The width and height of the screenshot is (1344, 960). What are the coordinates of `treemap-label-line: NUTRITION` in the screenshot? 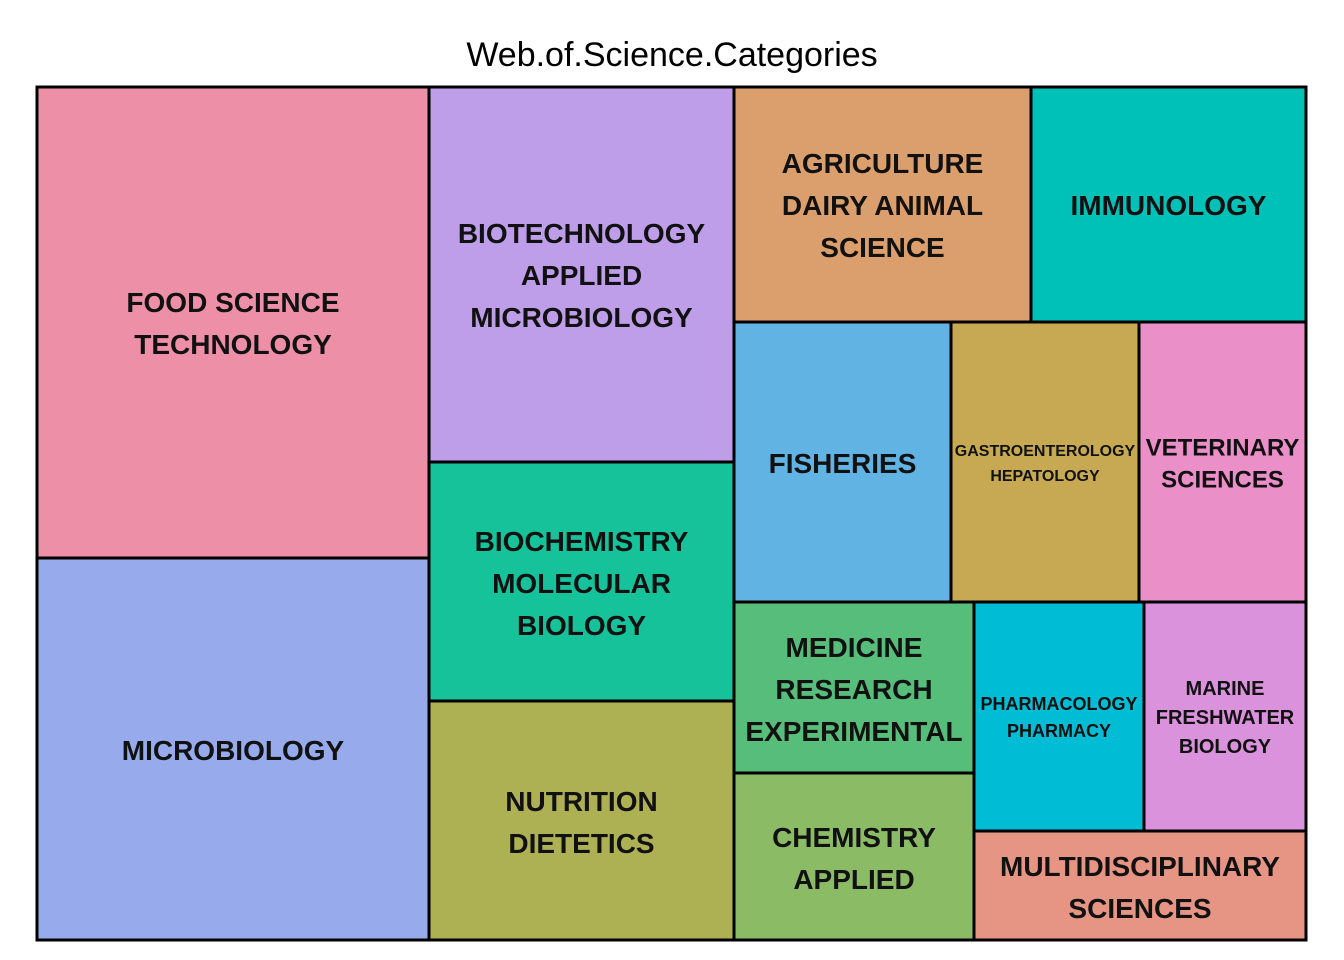 It's located at (581, 801).